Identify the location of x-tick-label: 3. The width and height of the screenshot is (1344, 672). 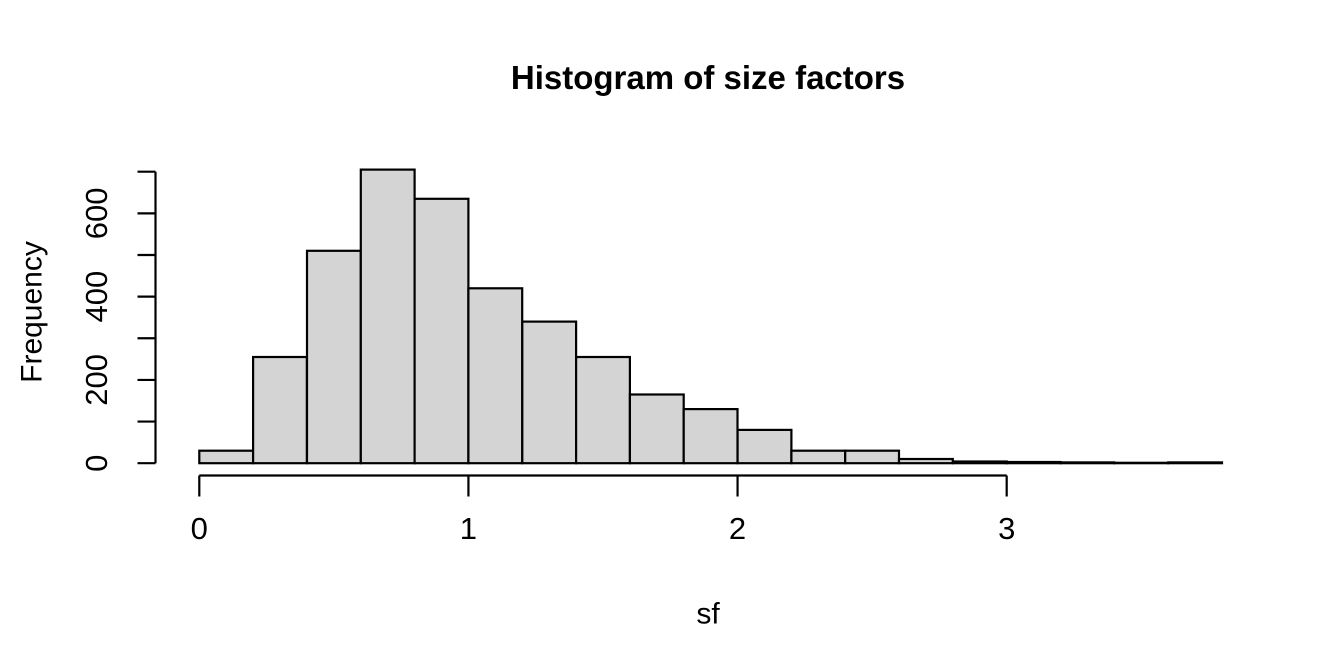
(1006, 528).